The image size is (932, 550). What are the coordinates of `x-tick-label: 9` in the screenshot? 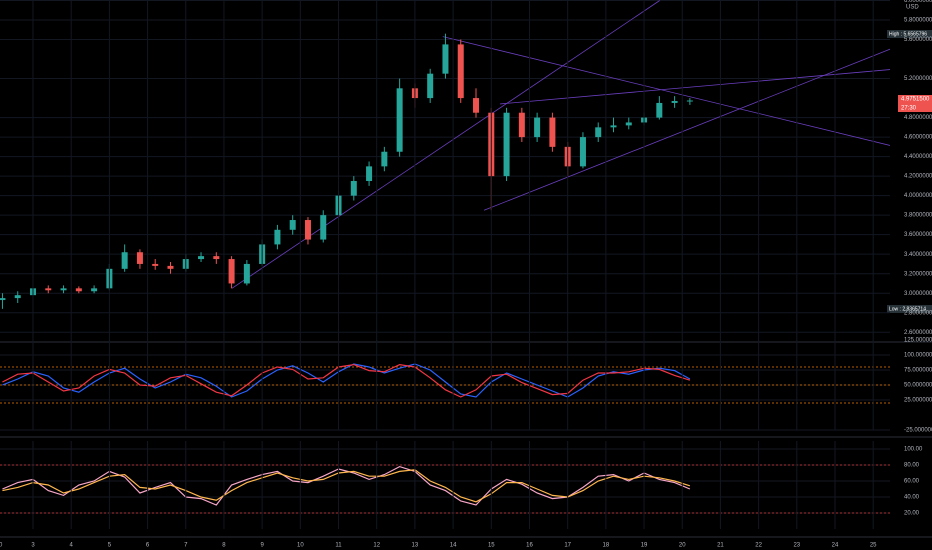 It's located at (262, 546).